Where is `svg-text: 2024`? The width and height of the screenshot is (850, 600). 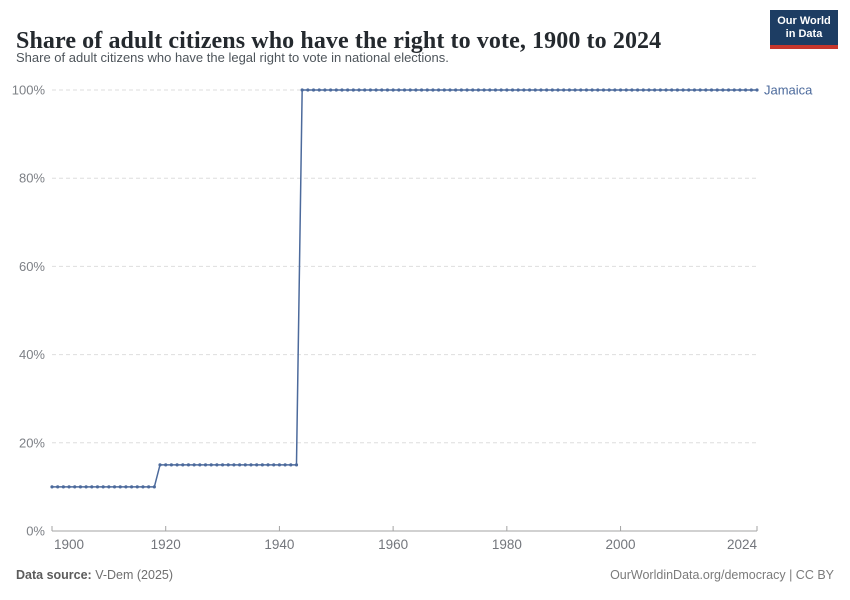 svg-text: 2024 is located at coordinates (742, 544).